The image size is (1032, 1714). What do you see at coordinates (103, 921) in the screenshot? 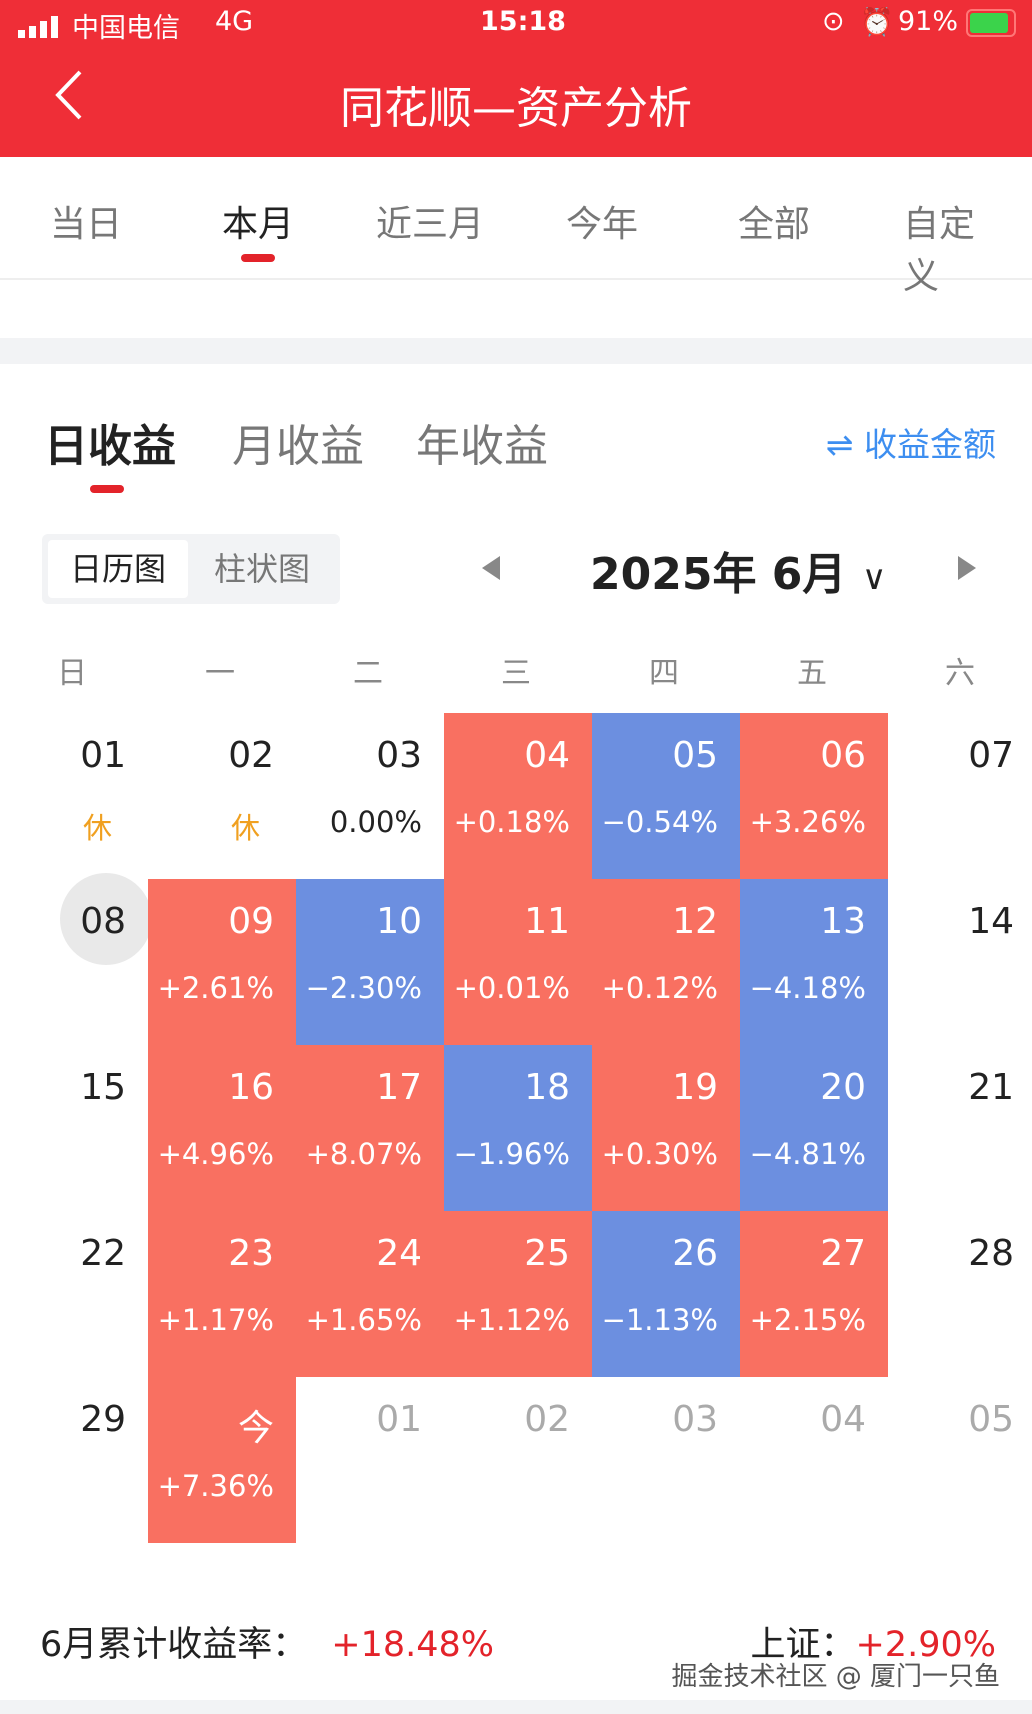
I see `day-number: 08` at bounding box center [103, 921].